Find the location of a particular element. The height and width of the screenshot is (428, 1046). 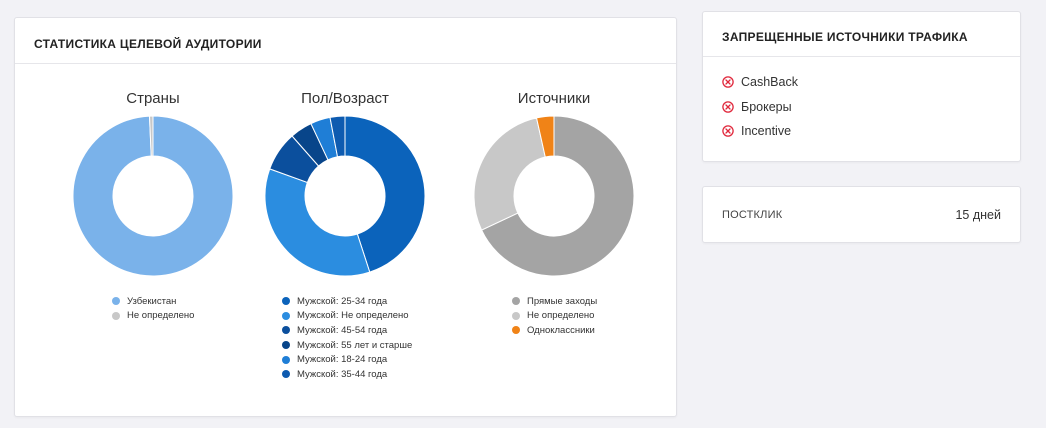

sources-donut is located at coordinates (554, 196).